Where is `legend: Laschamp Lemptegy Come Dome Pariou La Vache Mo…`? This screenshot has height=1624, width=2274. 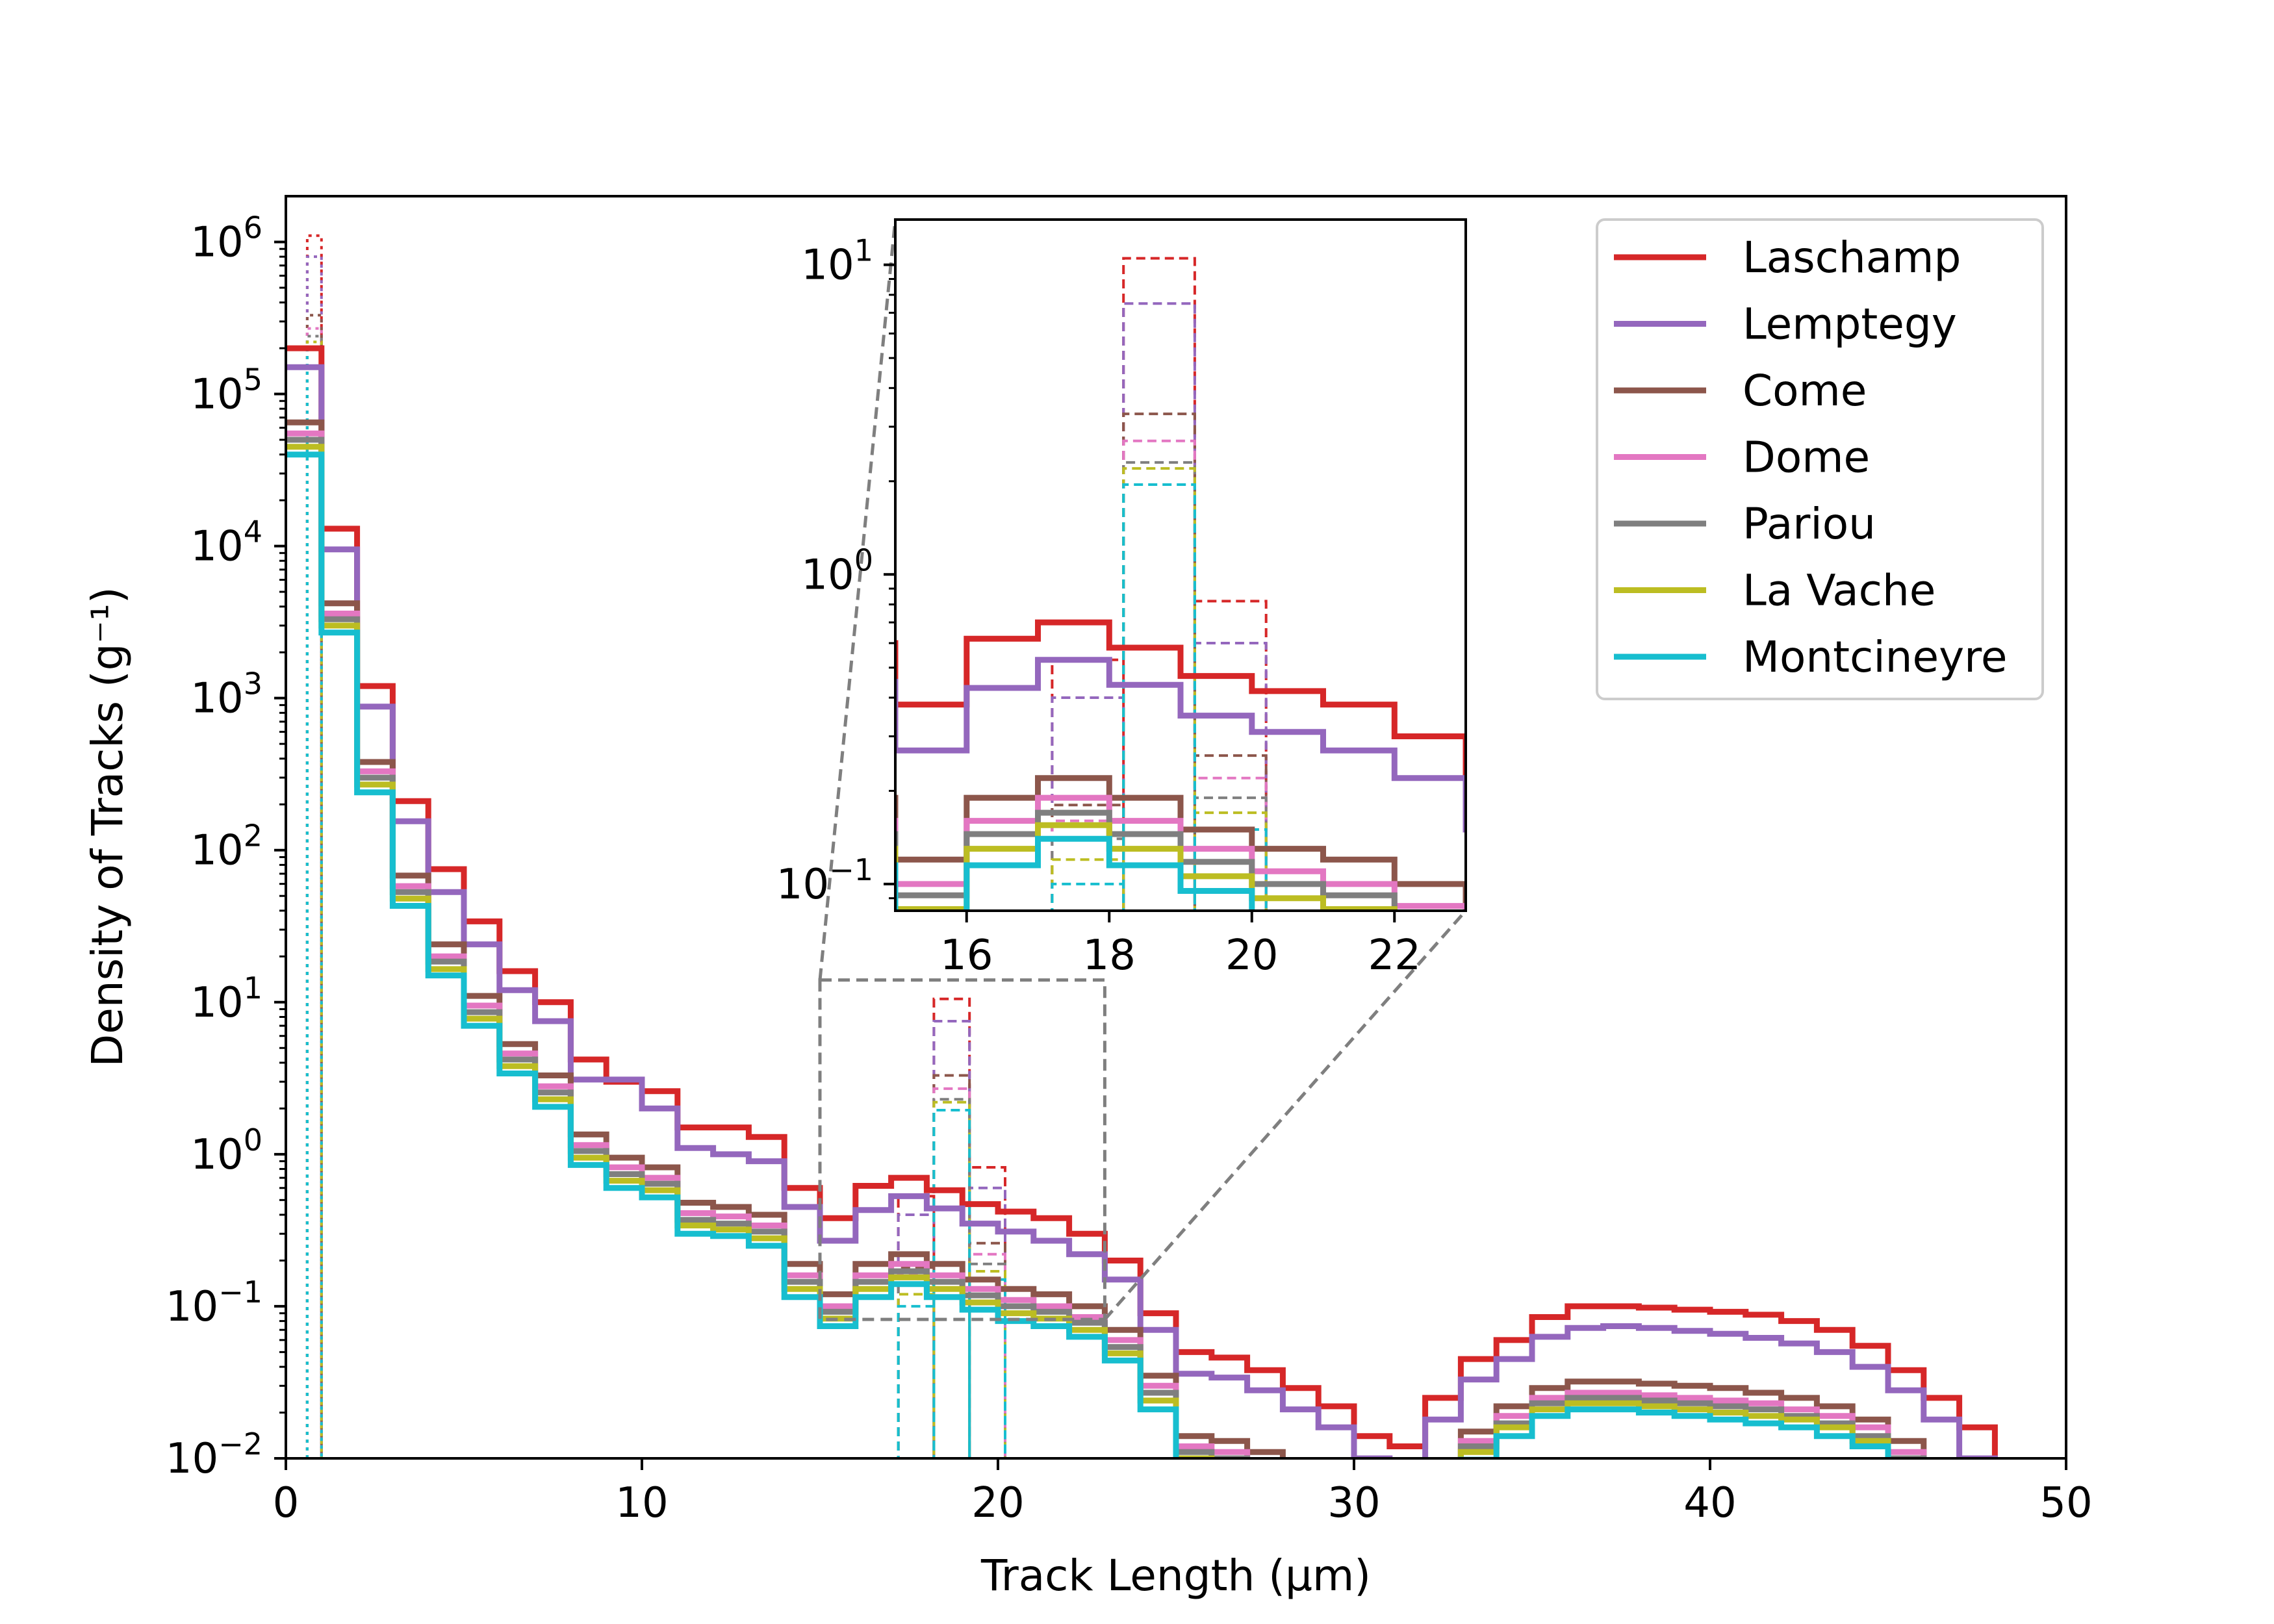 legend: Laschamp Lemptegy Come Dome Pariou La Vache Mo… is located at coordinates (1820, 459).